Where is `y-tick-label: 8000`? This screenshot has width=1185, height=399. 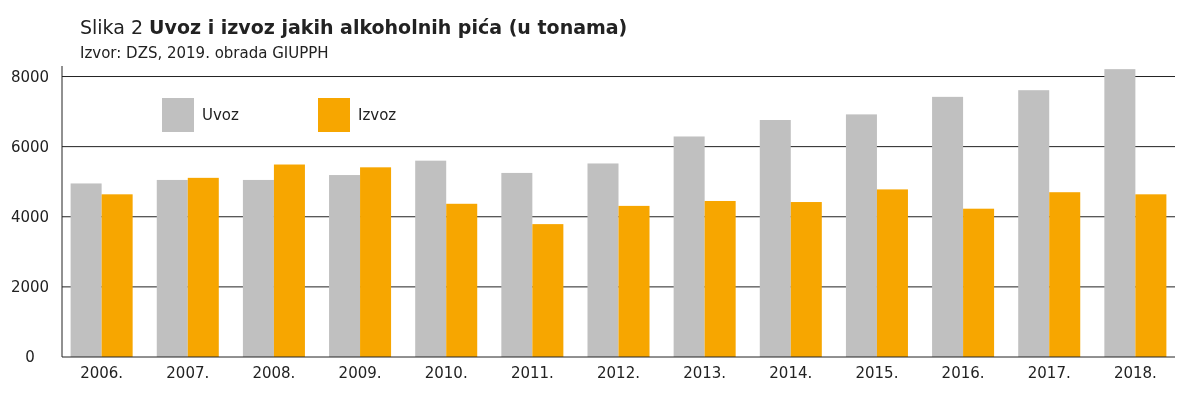 y-tick-label: 8000 is located at coordinates (30, 76).